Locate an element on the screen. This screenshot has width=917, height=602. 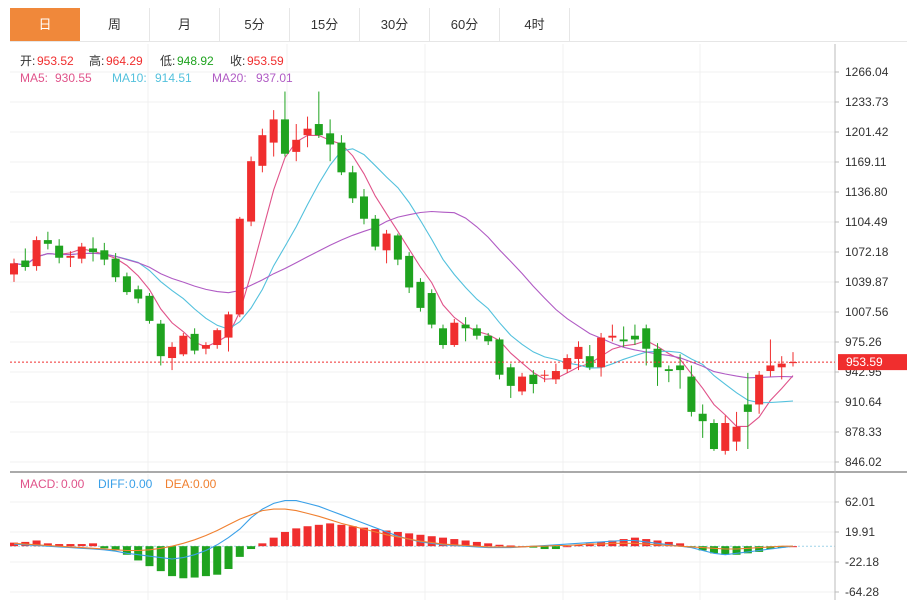
ma5-label: MA5: is located at coordinates (34, 78).